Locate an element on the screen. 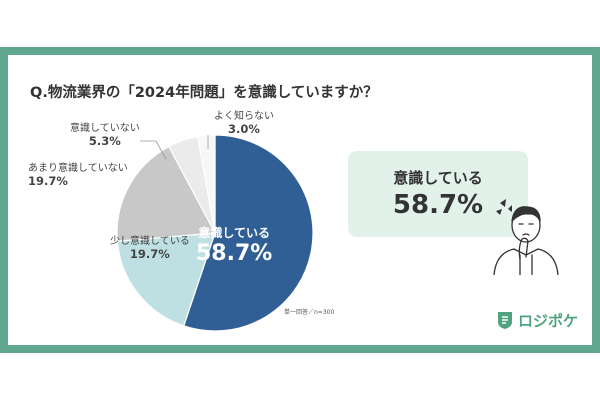 The width and height of the screenshot is (600, 400). slice-label-aware-name: 意識している is located at coordinates (234, 233).